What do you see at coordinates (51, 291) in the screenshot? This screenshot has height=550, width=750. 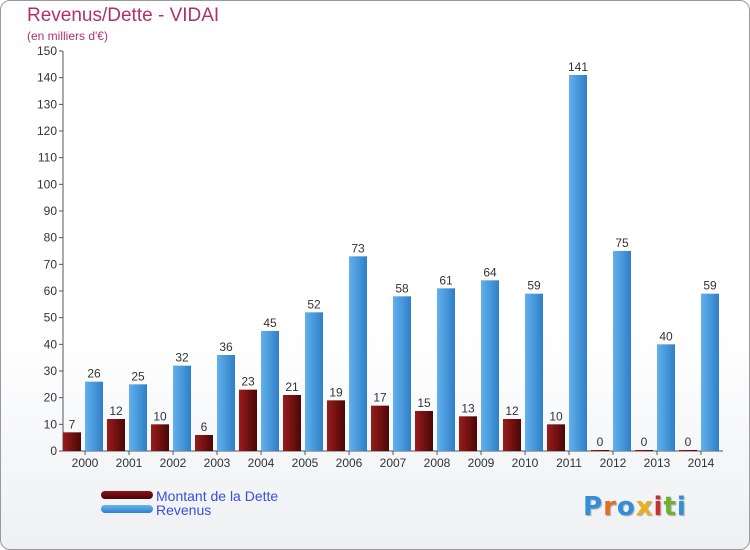 I see `y-tick-label: 60` at bounding box center [51, 291].